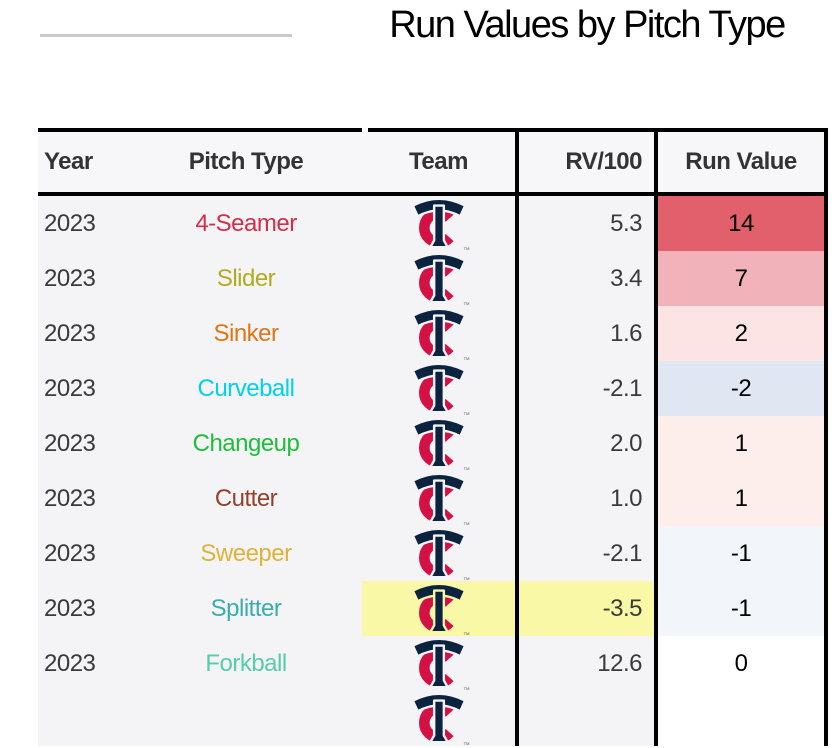 Image resolution: width=834 pixels, height=748 pixels. I want to click on pitch-type-value: Sweeper, so click(246, 553).